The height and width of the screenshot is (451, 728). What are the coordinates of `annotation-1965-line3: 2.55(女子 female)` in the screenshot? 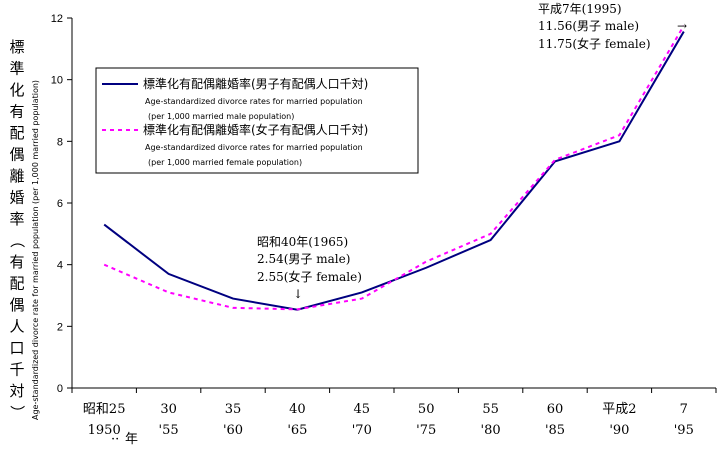 It's located at (309, 276).